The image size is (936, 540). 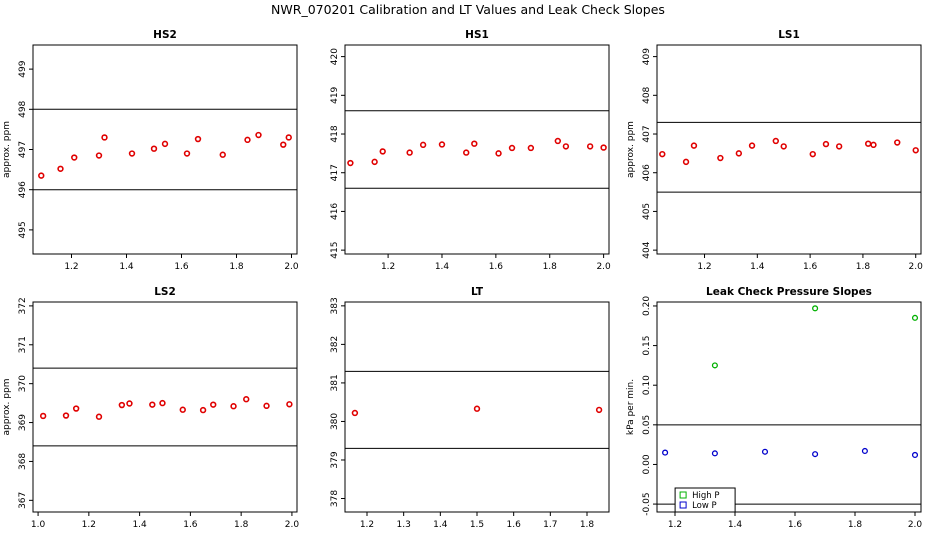 What do you see at coordinates (477, 525) in the screenshot?
I see `x-tick-label: 1.5` at bounding box center [477, 525].